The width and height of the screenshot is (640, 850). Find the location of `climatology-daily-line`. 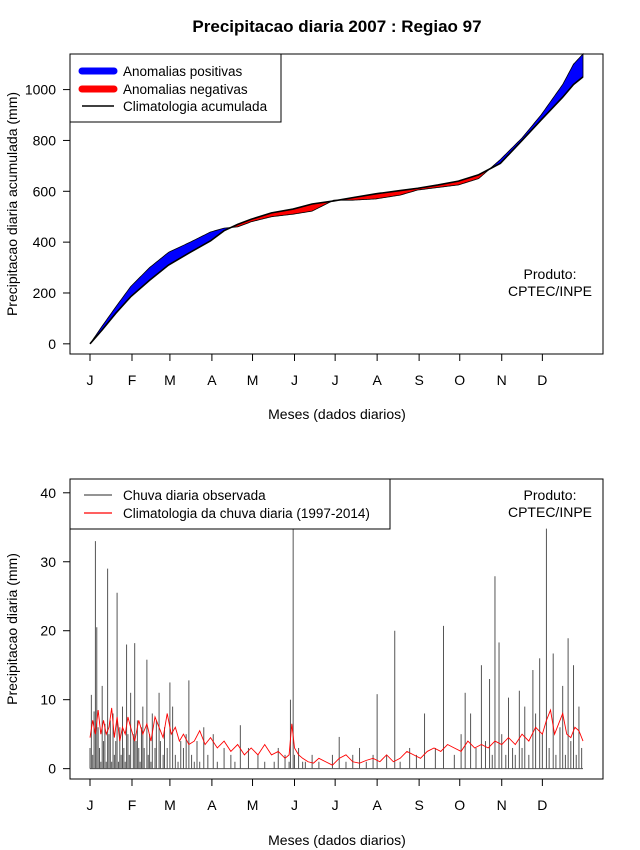

climatology-daily-line is located at coordinates (336, 736).